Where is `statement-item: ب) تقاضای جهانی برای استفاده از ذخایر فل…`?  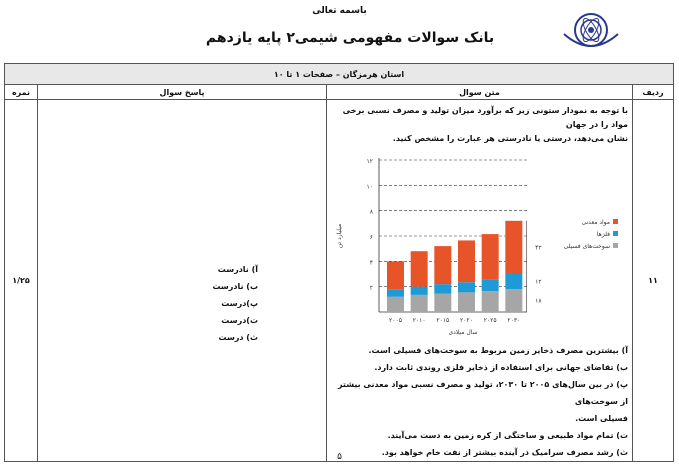
statement-item: ب) تقاضای جهانی برای استفاده از ذخایر فل… is located at coordinates (501, 367).